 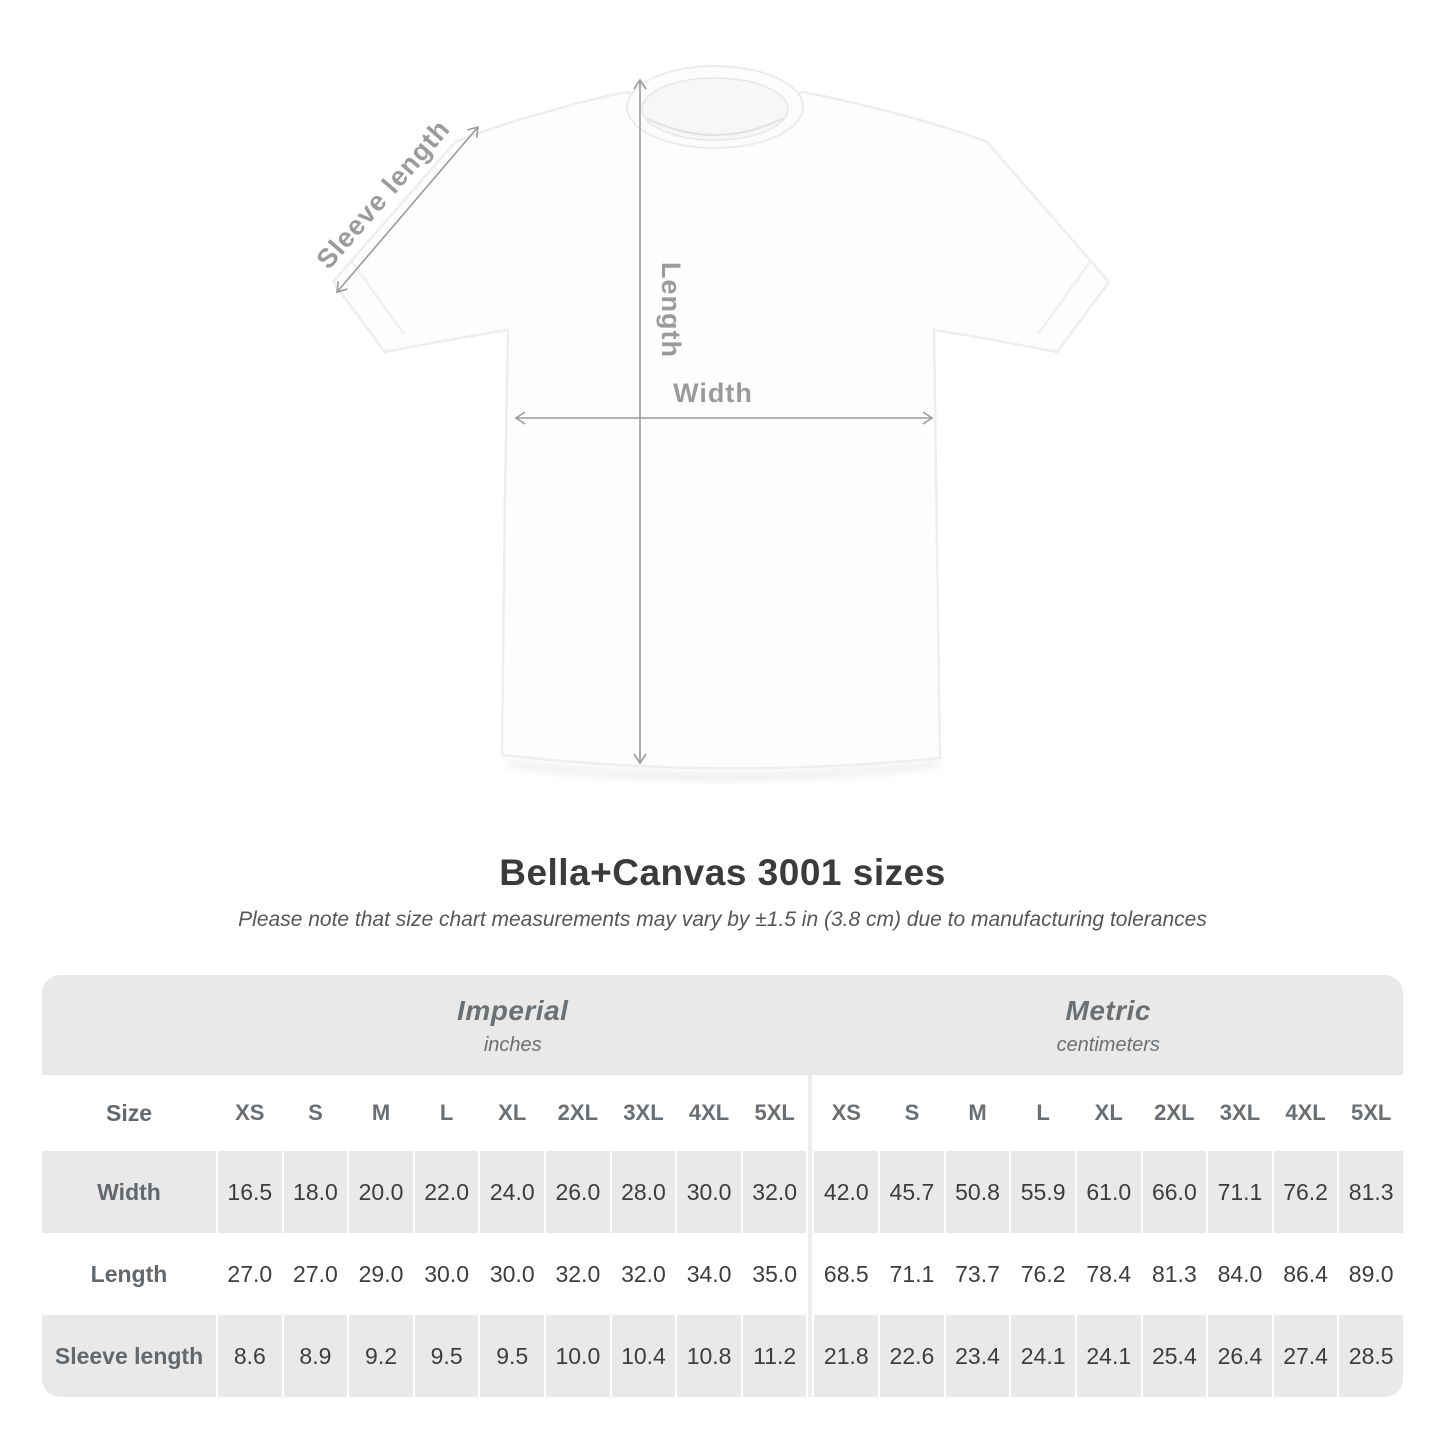 What do you see at coordinates (1174, 1356) in the screenshot?
I see `metric-value: 25.4` at bounding box center [1174, 1356].